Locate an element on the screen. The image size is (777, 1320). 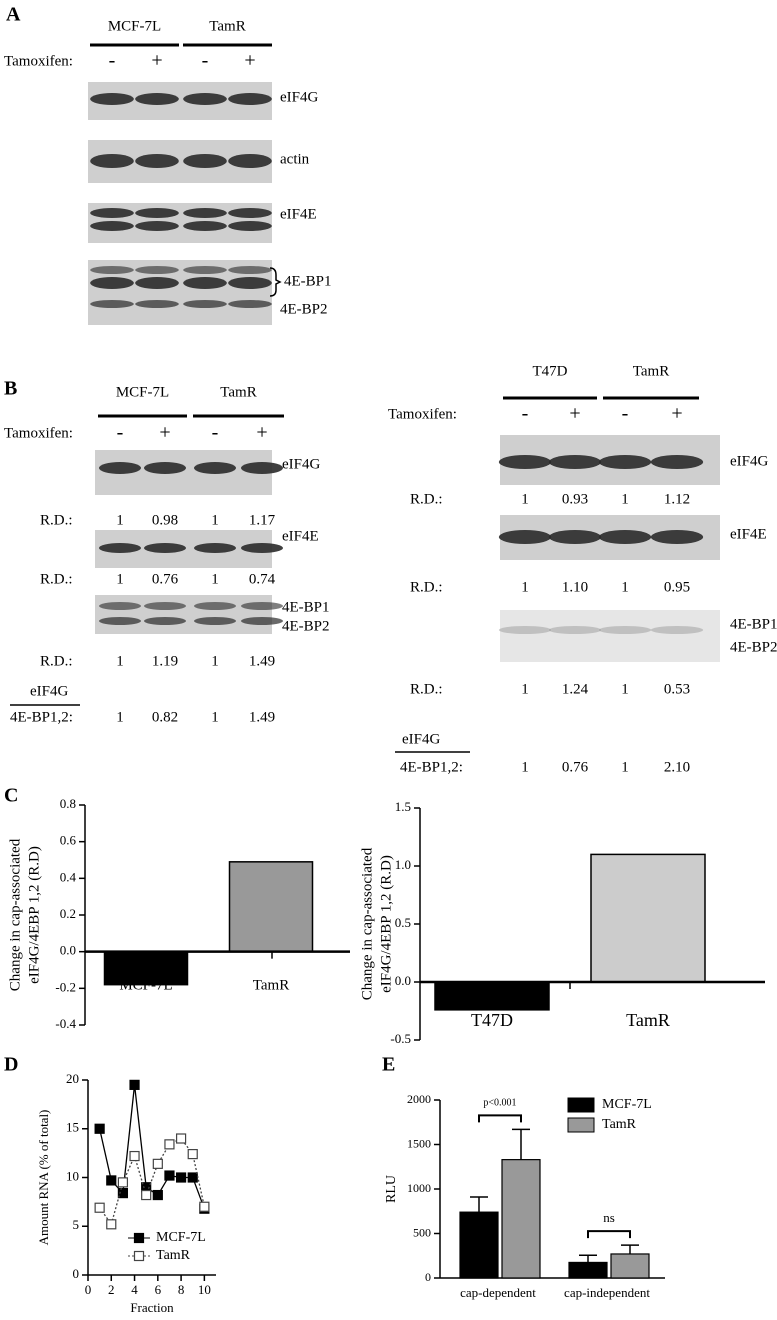
x-tick-label: 6 is located at coordinates (158, 1289).